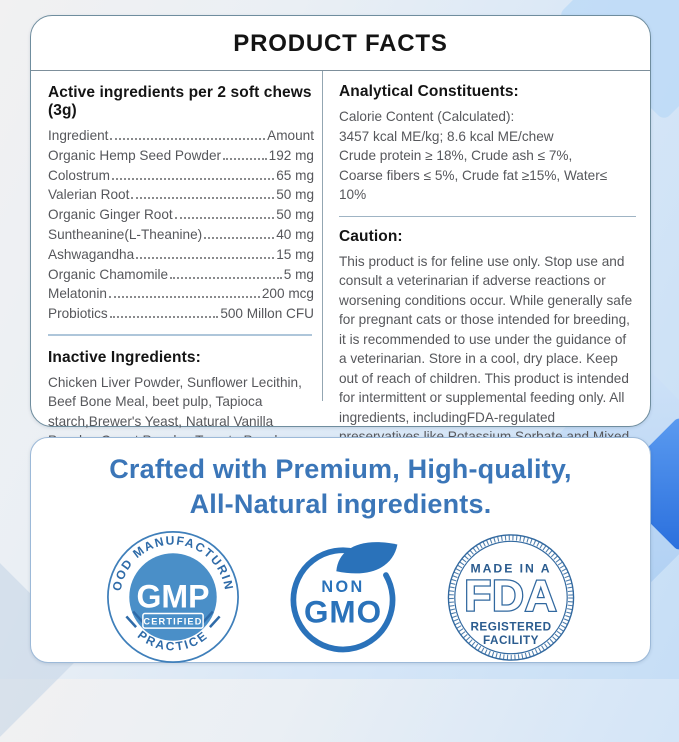  I want to click on analytical-line: 3457 kcal ME/kg; 8.6 kcal ME/chew, so click(446, 136).